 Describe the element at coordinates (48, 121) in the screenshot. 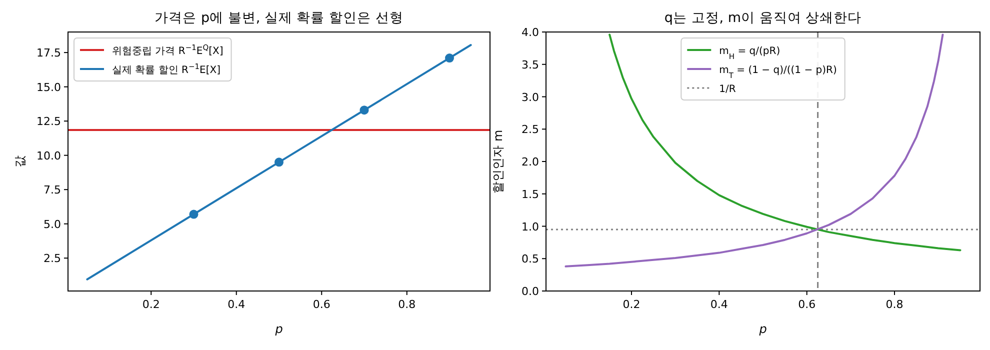

I see `y-tick-label: 12.5` at that location.